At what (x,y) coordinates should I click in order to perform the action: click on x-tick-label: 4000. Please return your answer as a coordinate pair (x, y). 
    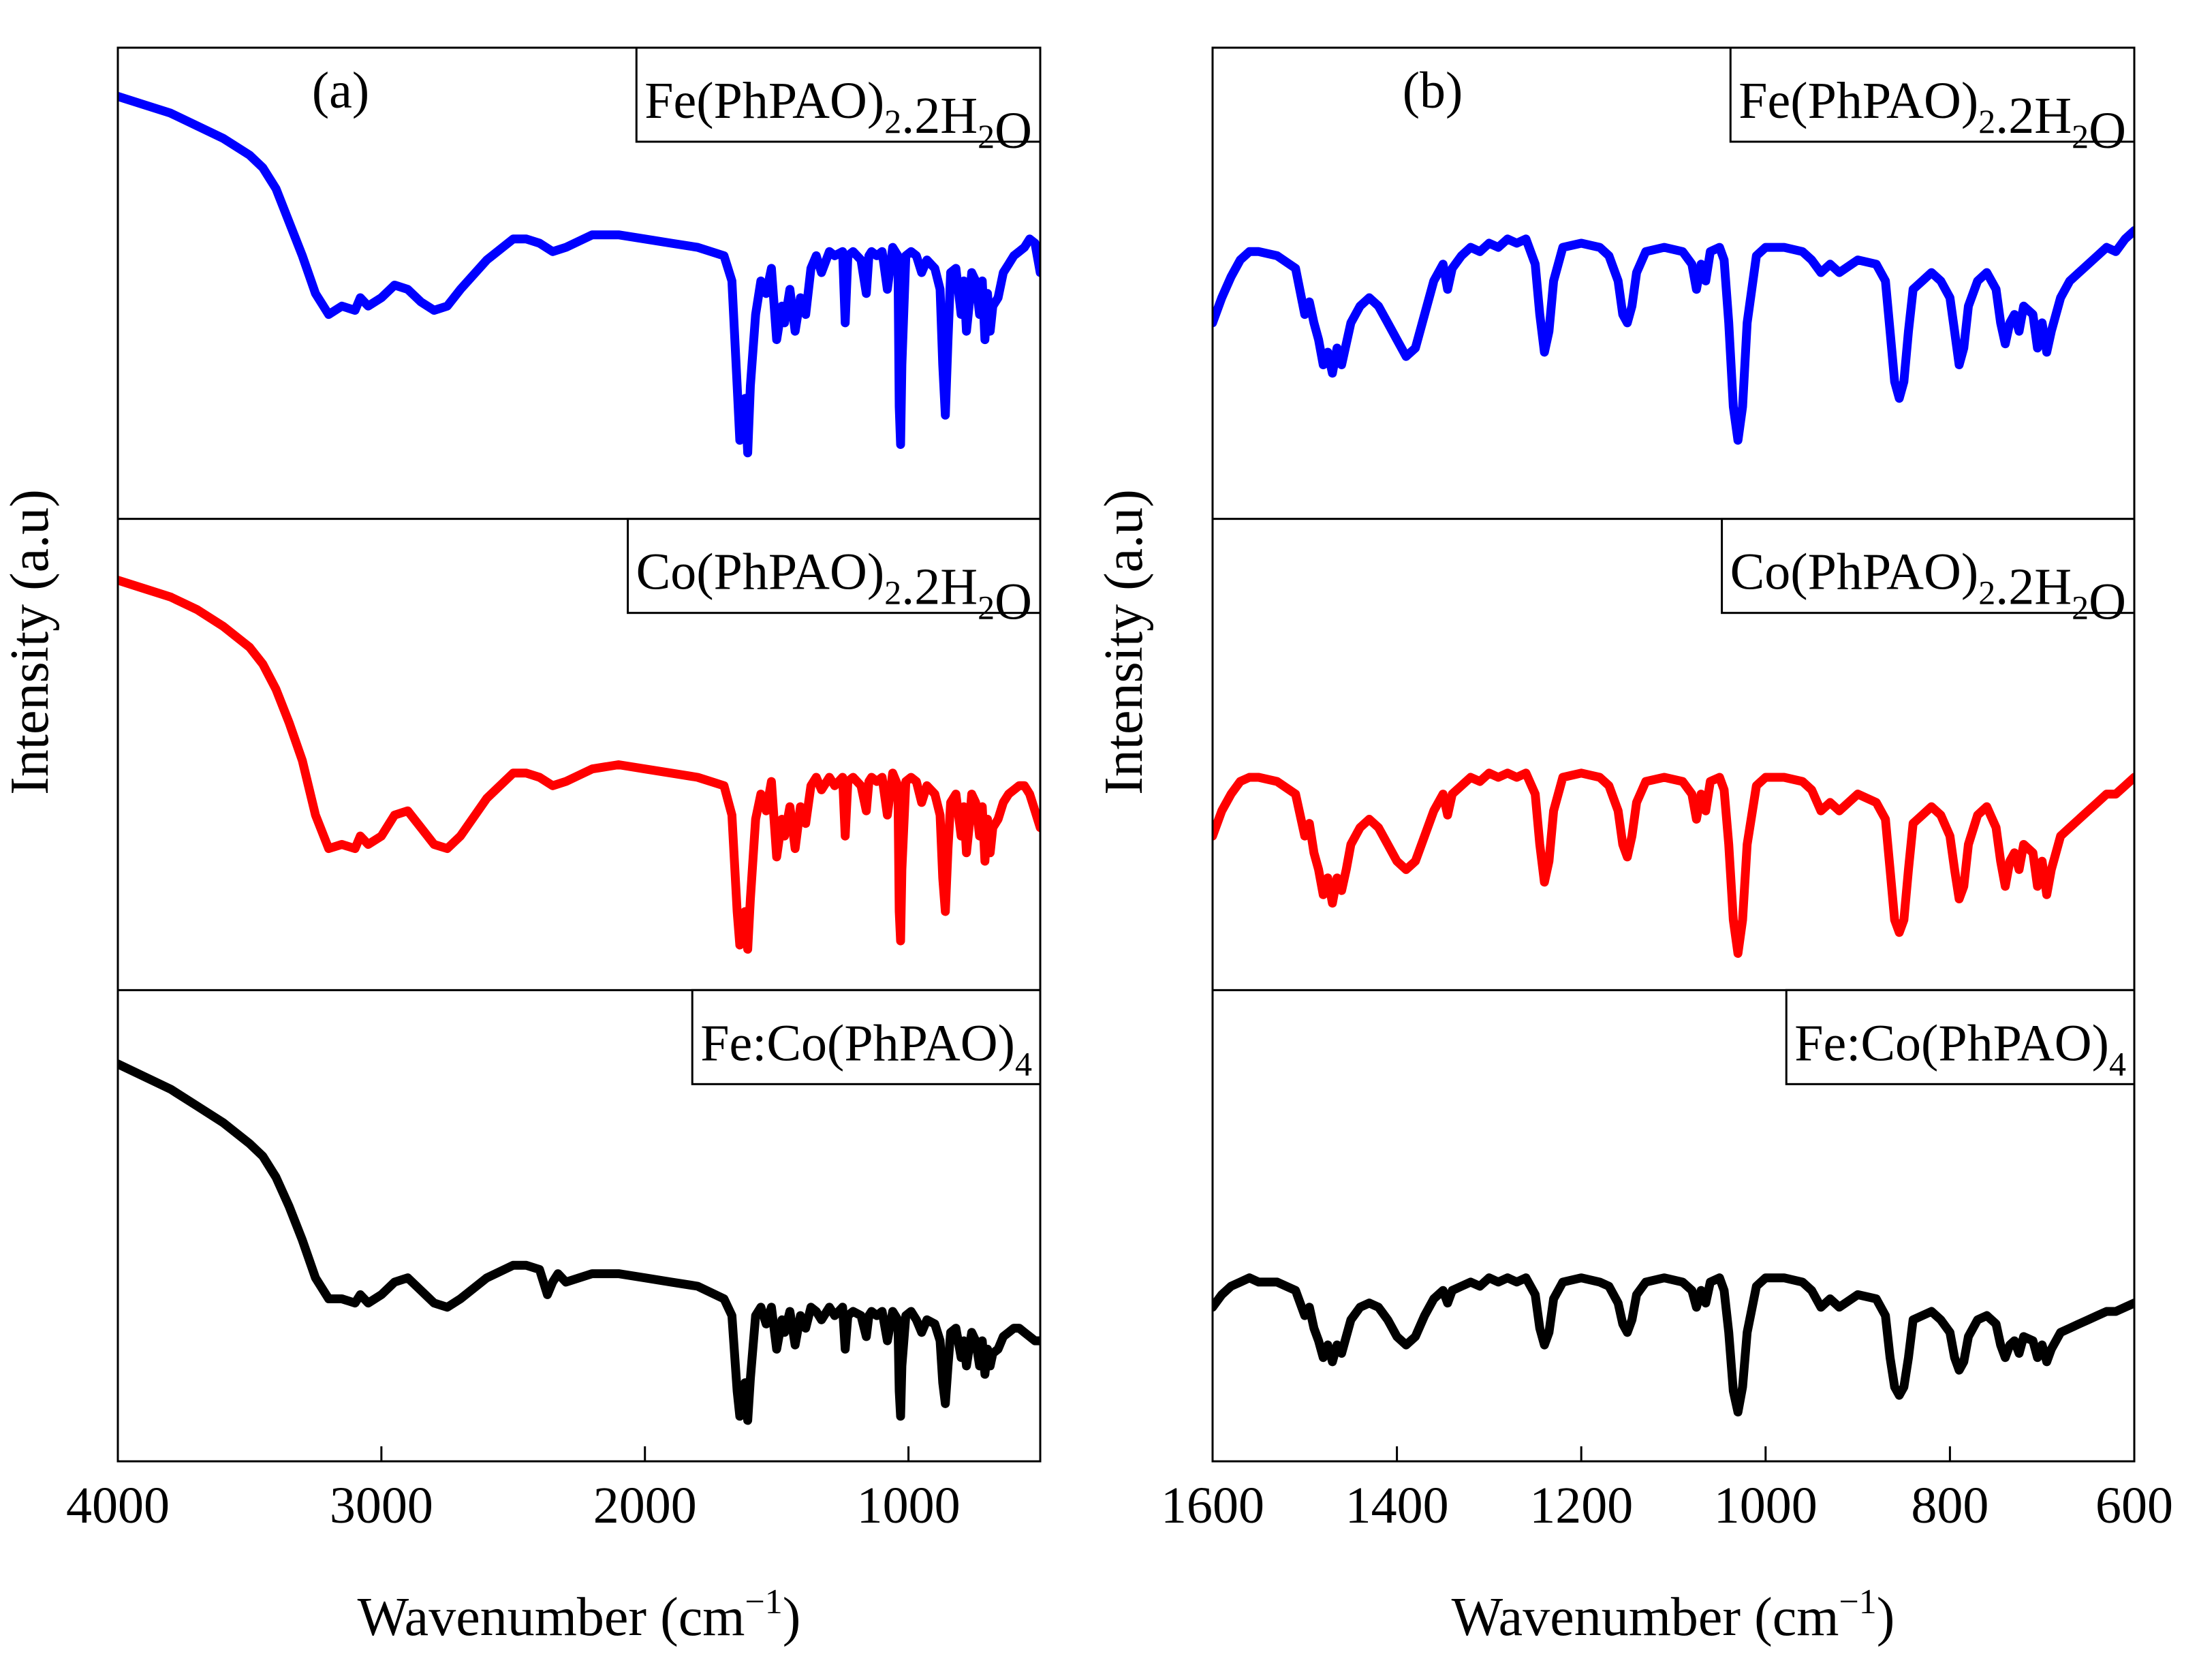
    Looking at the image, I should click on (118, 1505).